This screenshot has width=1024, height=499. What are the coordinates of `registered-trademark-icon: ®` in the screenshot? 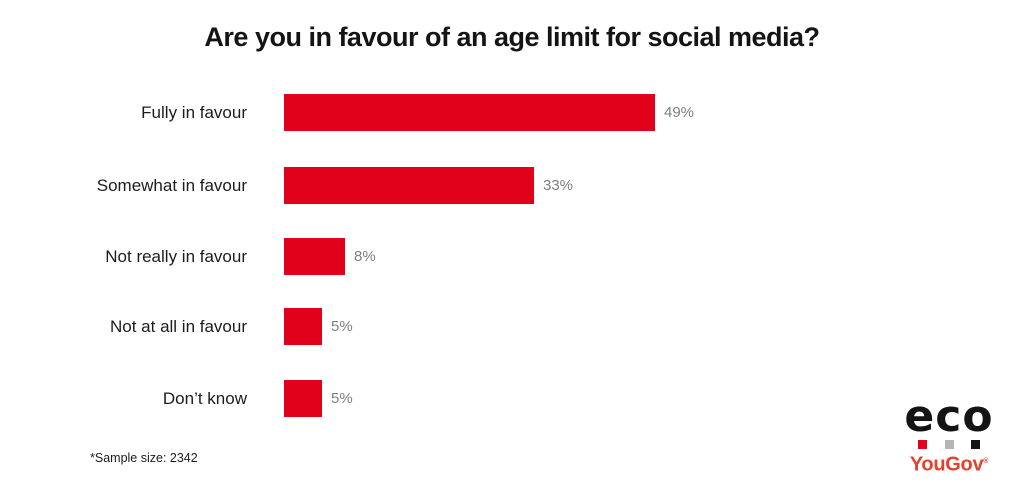 It's located at (986, 461).